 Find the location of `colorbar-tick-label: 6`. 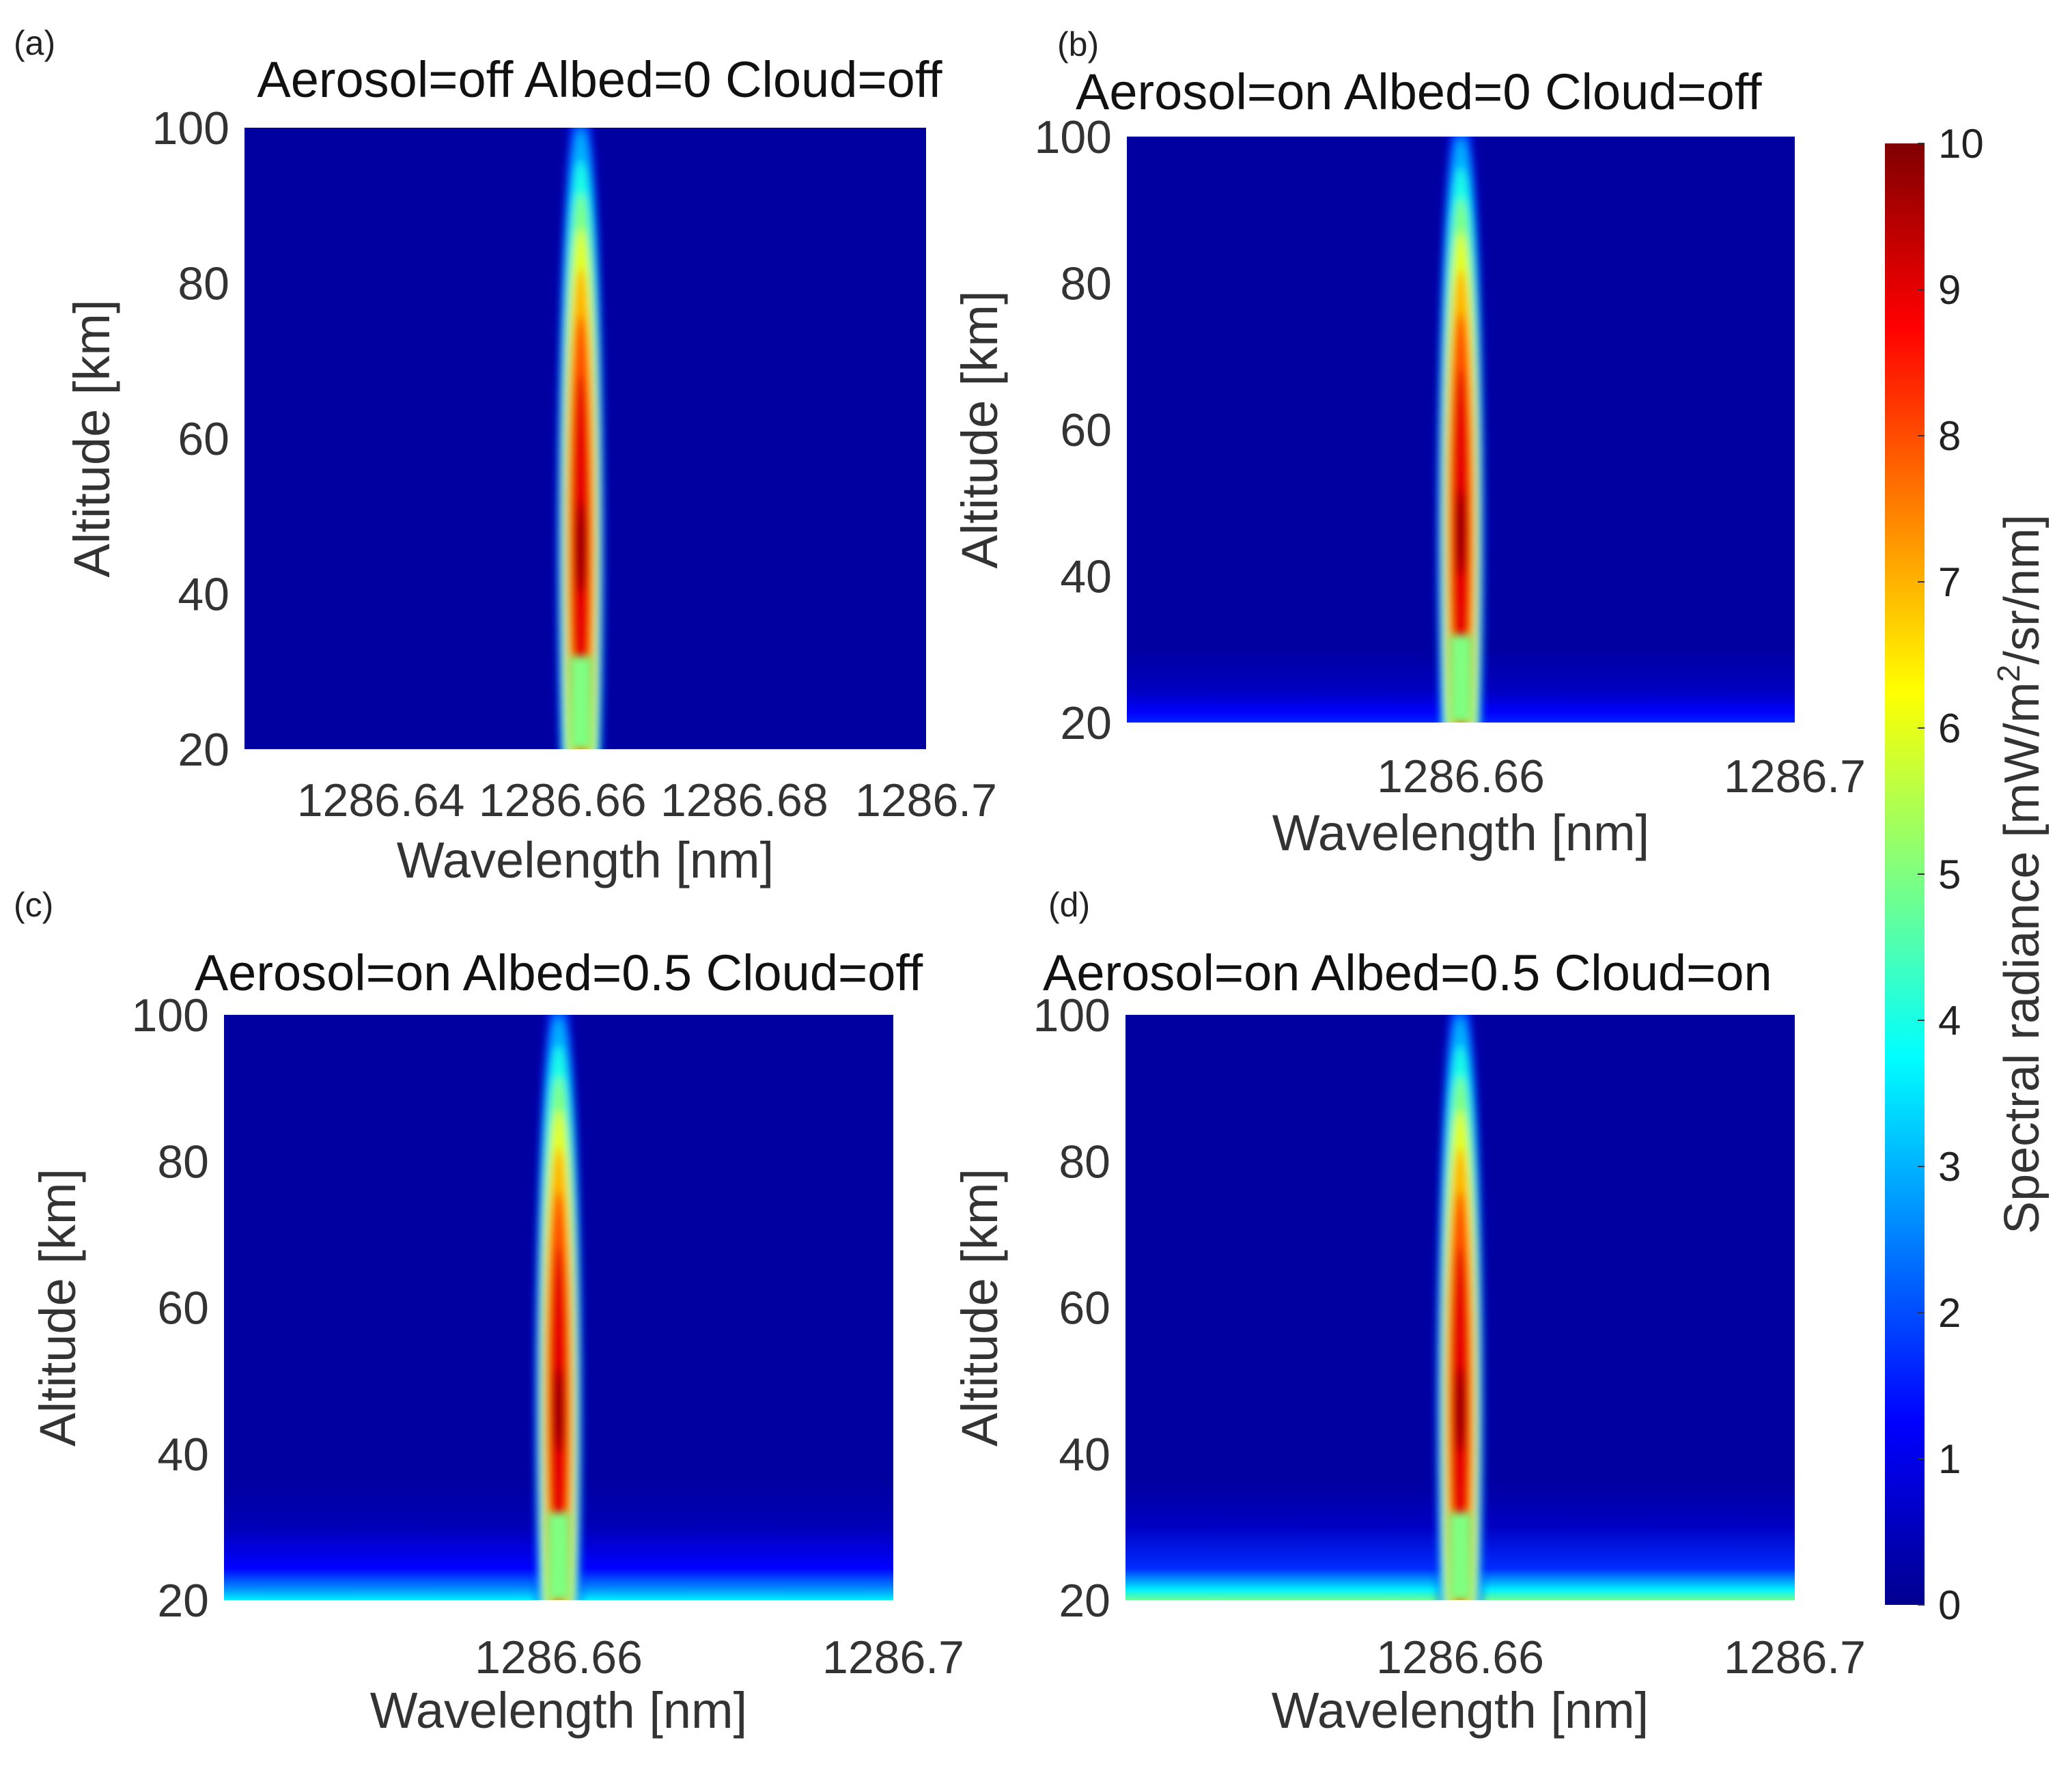

colorbar-tick-label: 6 is located at coordinates (1950, 728).